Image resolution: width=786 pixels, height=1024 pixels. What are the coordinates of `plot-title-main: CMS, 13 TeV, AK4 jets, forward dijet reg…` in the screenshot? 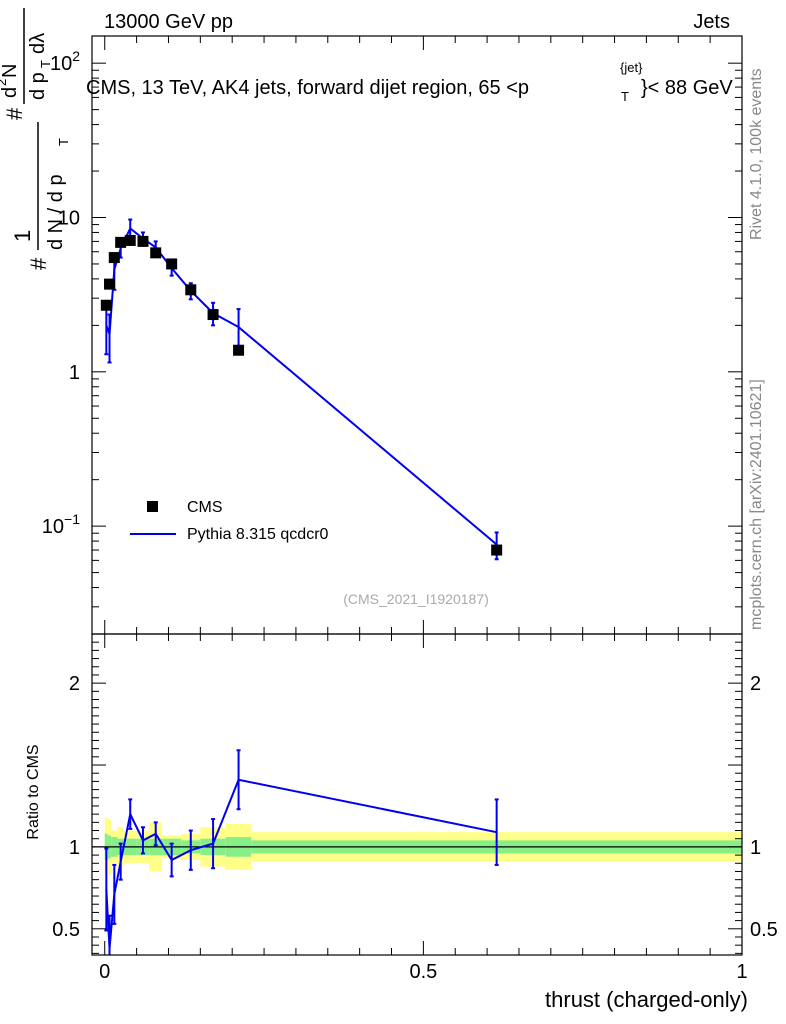 It's located at (307, 88).